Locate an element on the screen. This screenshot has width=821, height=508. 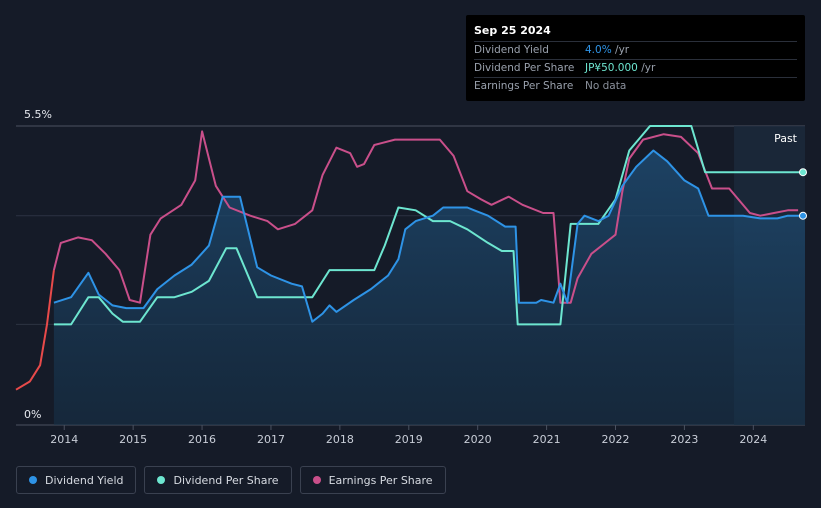
x-tick-label: 2022 is located at coordinates (616, 439).